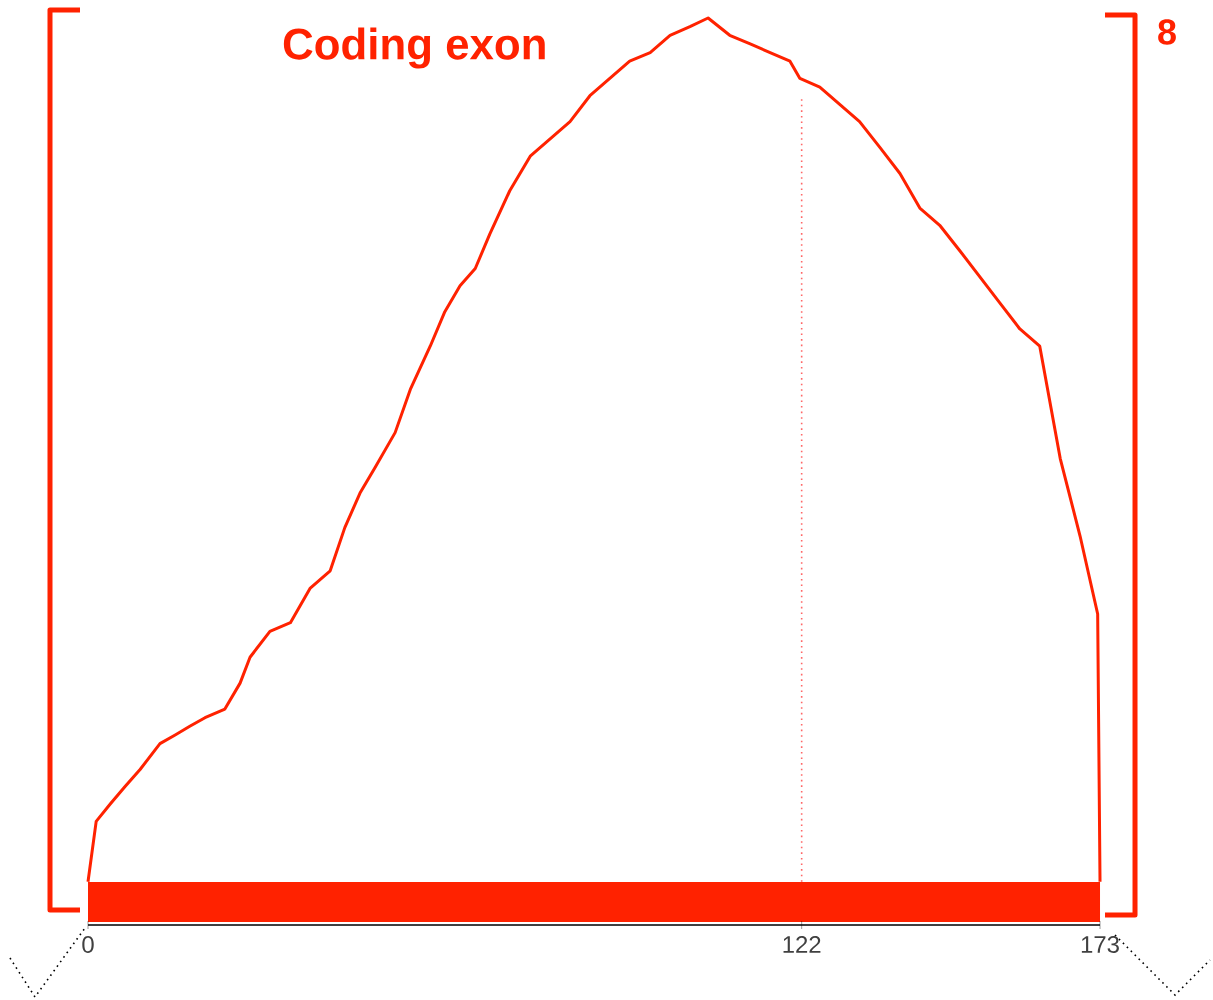  I want to click on x-tick-label: 0, so click(88, 944).